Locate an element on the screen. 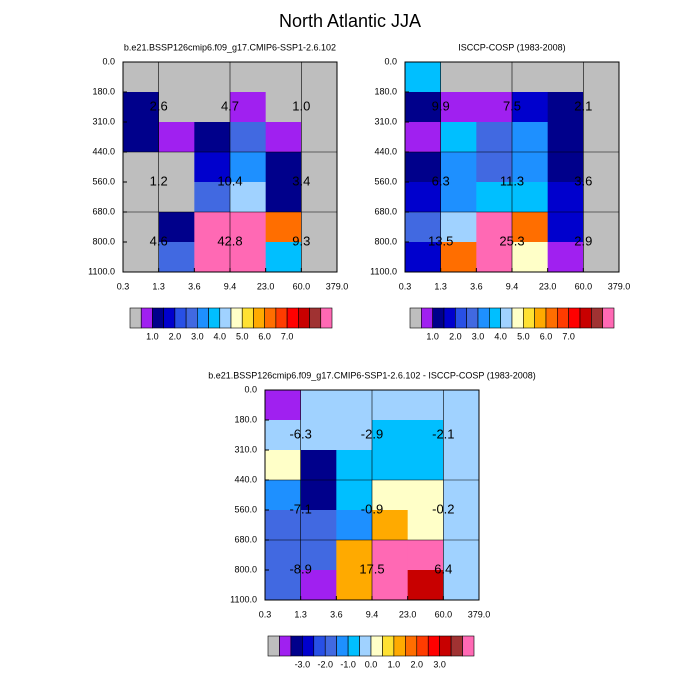 The height and width of the screenshot is (700, 700). summary-label: 4.7 is located at coordinates (230, 105).